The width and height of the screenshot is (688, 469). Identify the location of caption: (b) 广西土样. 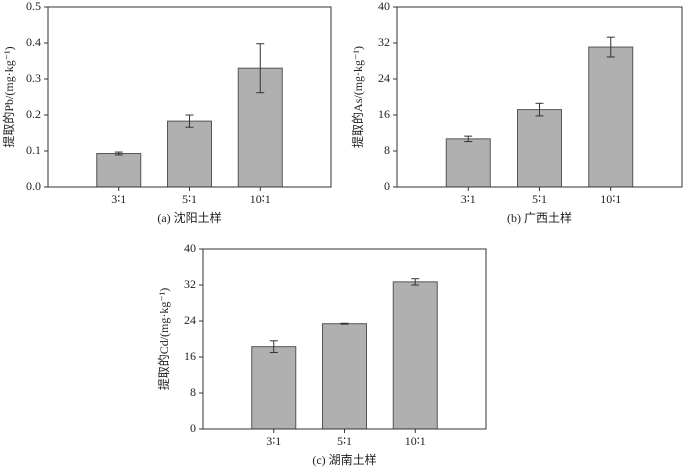
(539, 217).